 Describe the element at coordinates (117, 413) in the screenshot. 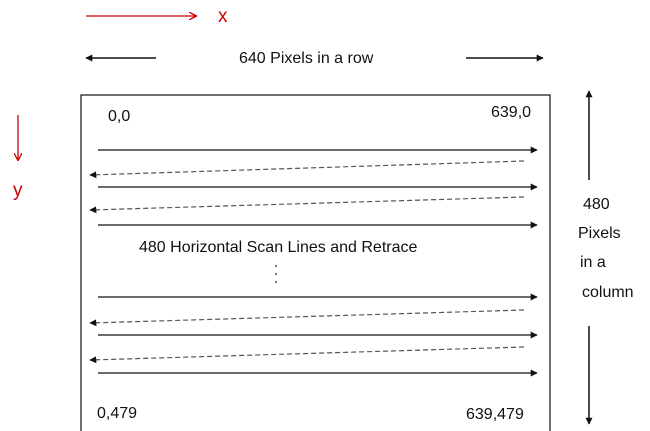

I see `corner-bottom-left: 0,479` at that location.